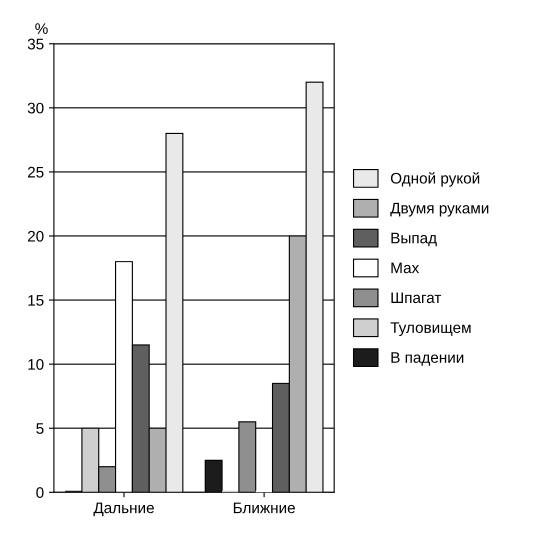  I want to click on y-tick-label: 35, so click(36, 44).